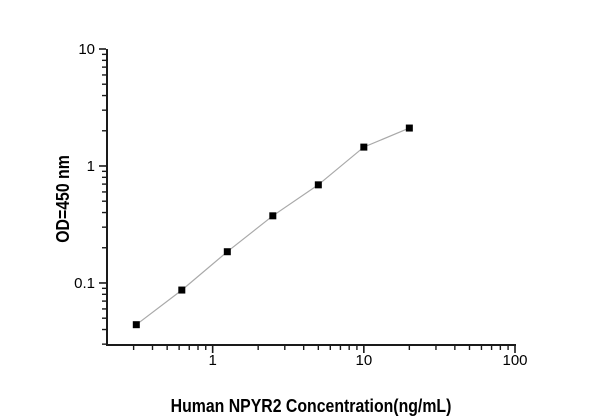 This screenshot has width=600, height=419. I want to click on y-tick-label: 10, so click(86, 49).